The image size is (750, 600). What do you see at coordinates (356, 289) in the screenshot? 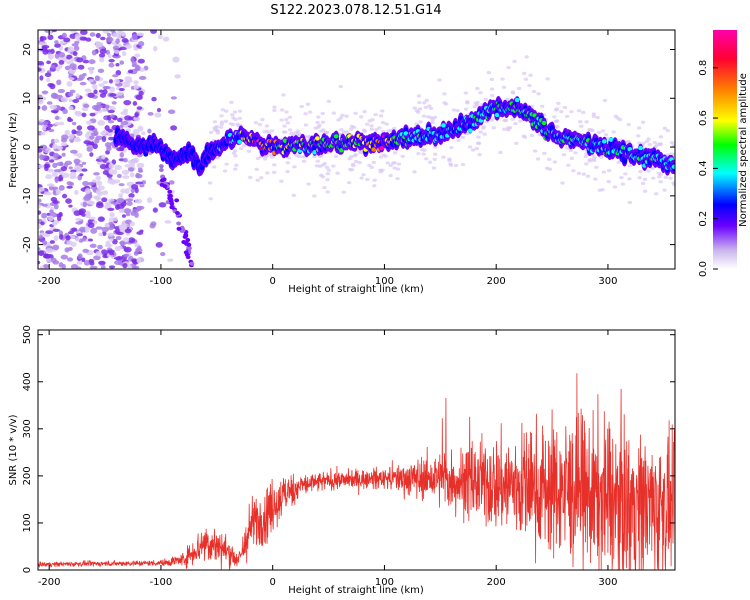
I see `spectrogram-xlabel: Height of straight line (km)` at bounding box center [356, 289].